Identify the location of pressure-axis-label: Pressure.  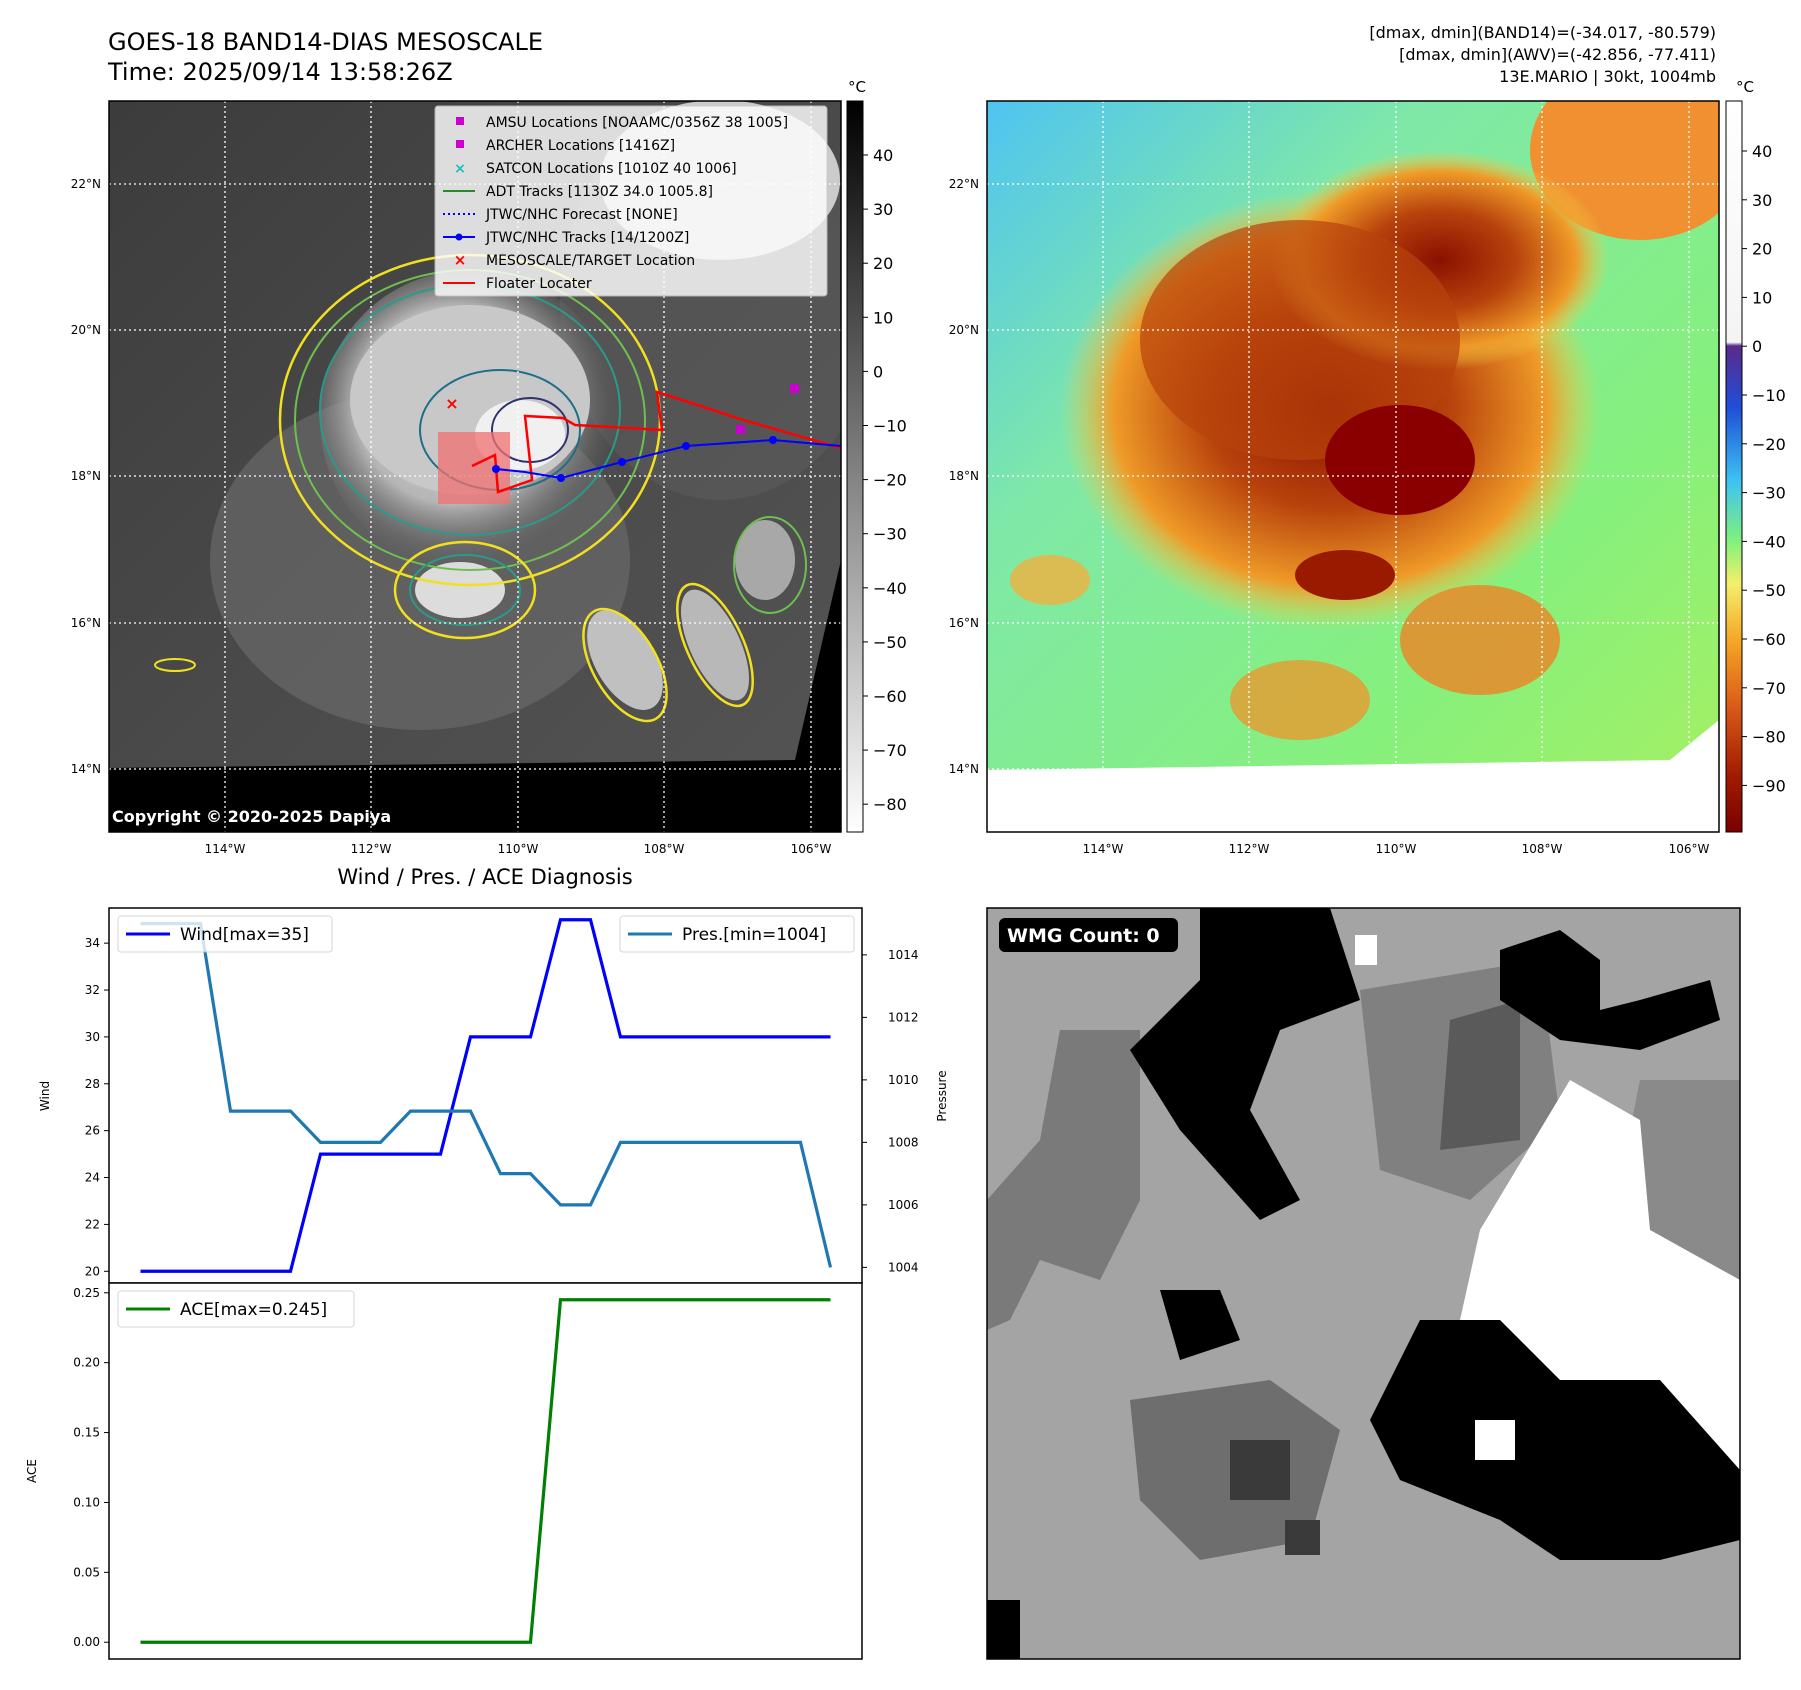
(942, 1095).